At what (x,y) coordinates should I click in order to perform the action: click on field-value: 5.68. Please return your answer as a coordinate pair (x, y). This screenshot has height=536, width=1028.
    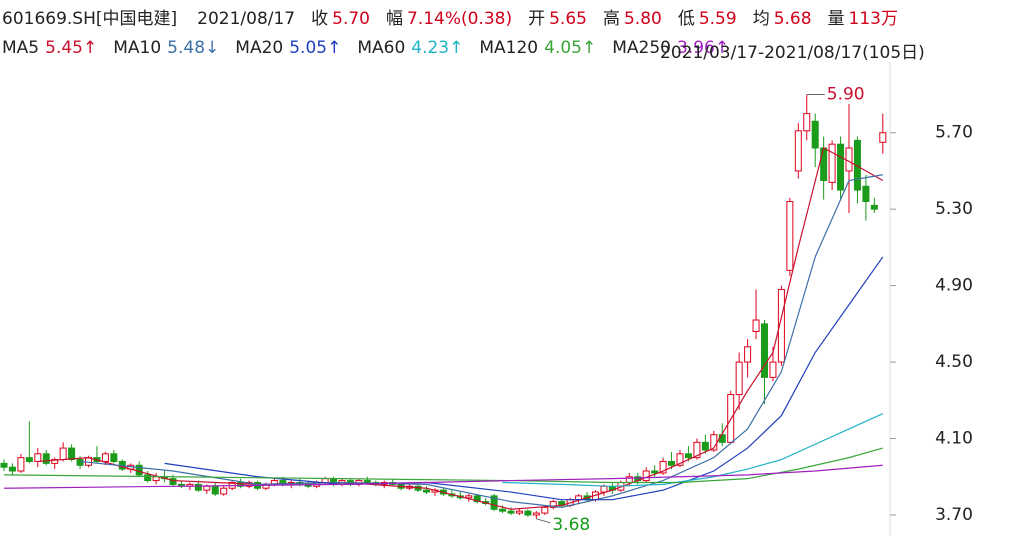
    Looking at the image, I should click on (792, 19).